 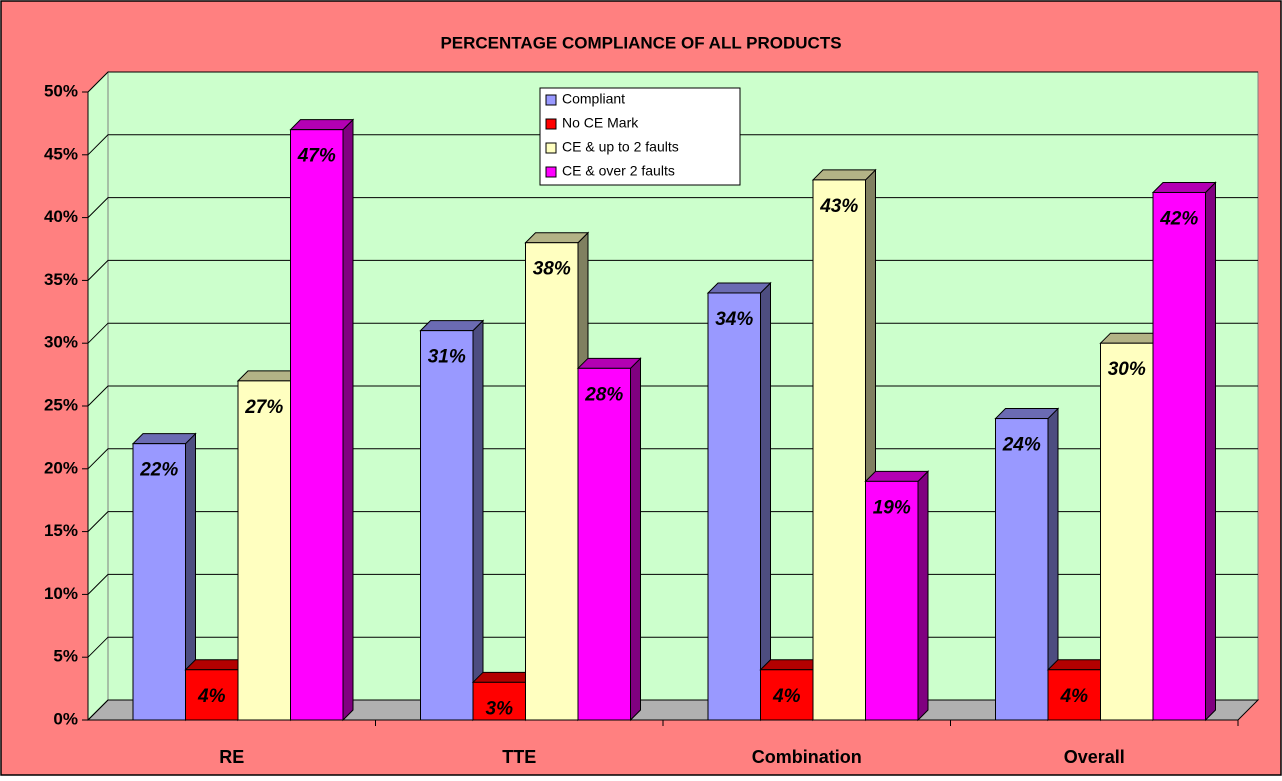 I want to click on data-label: 3%, so click(x=500, y=708).